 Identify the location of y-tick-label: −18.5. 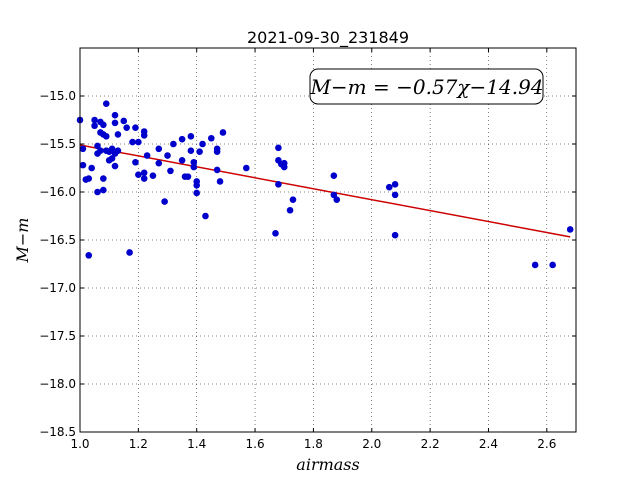
(57, 432).